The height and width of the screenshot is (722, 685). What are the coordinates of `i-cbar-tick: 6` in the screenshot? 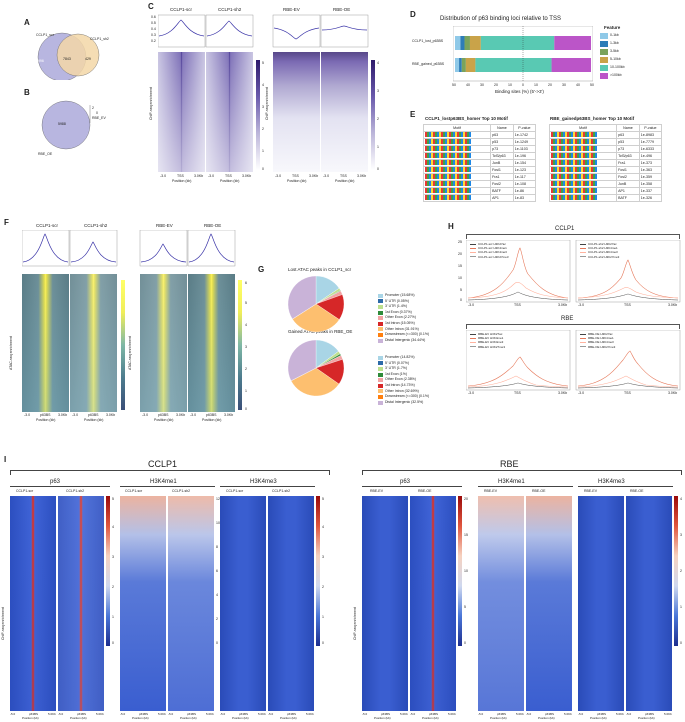 It's located at (217, 571).